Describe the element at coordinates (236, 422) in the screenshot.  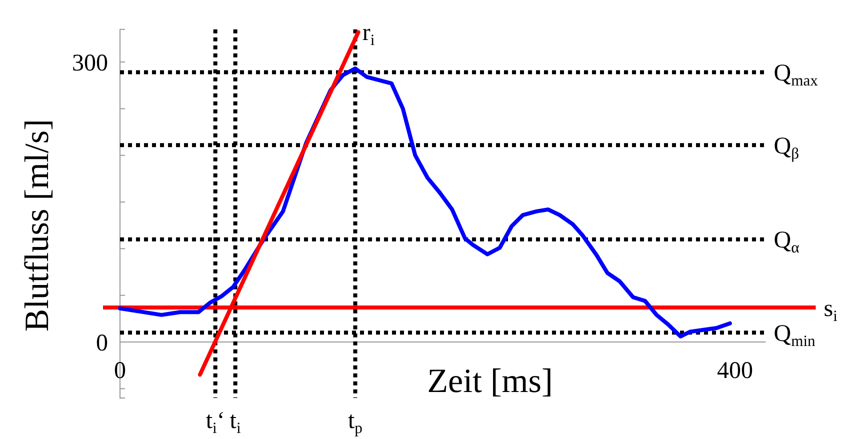
I see `ref-line-label: t$_{i}$` at that location.